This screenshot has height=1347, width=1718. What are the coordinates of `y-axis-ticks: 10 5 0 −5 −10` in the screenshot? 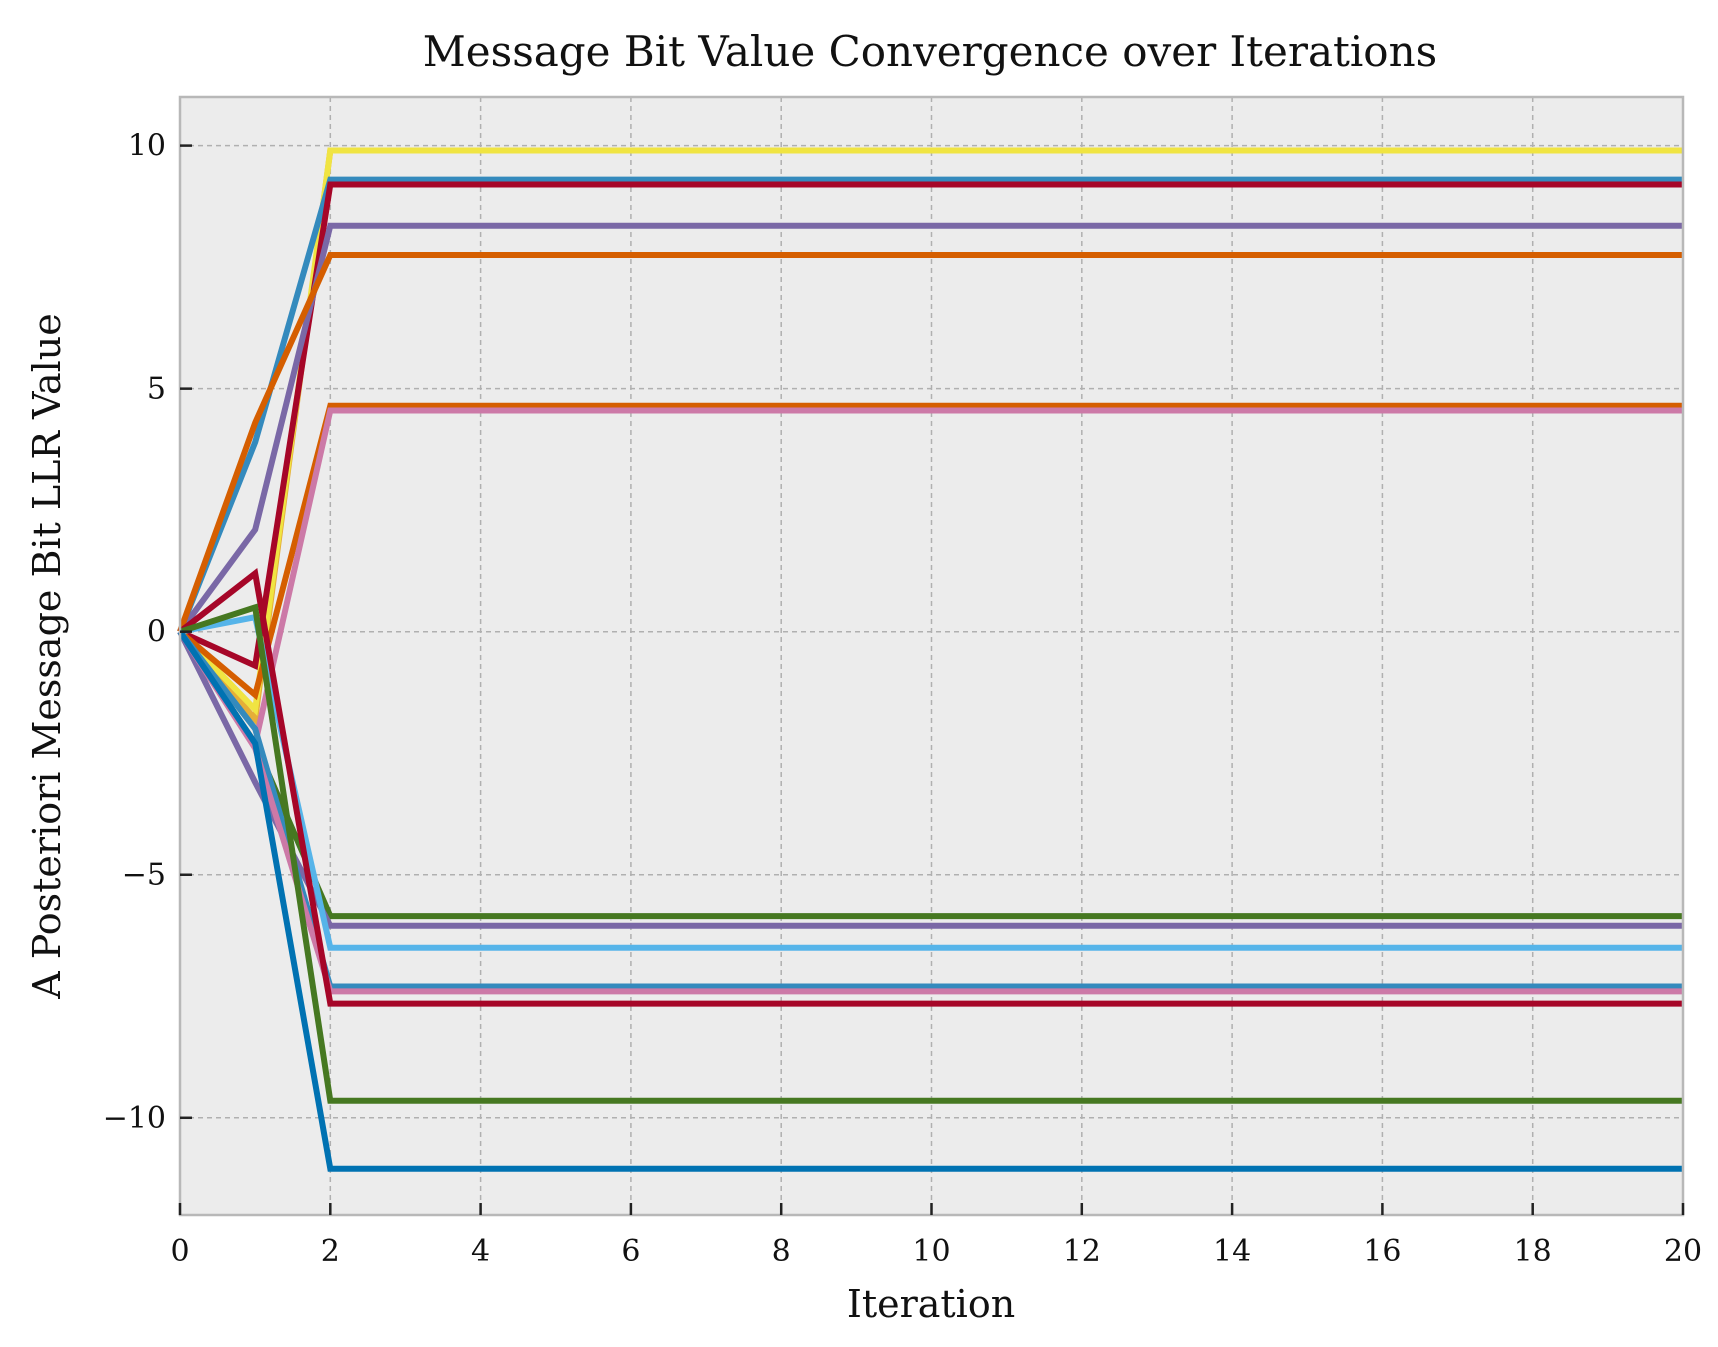 It's located at (147, 632).